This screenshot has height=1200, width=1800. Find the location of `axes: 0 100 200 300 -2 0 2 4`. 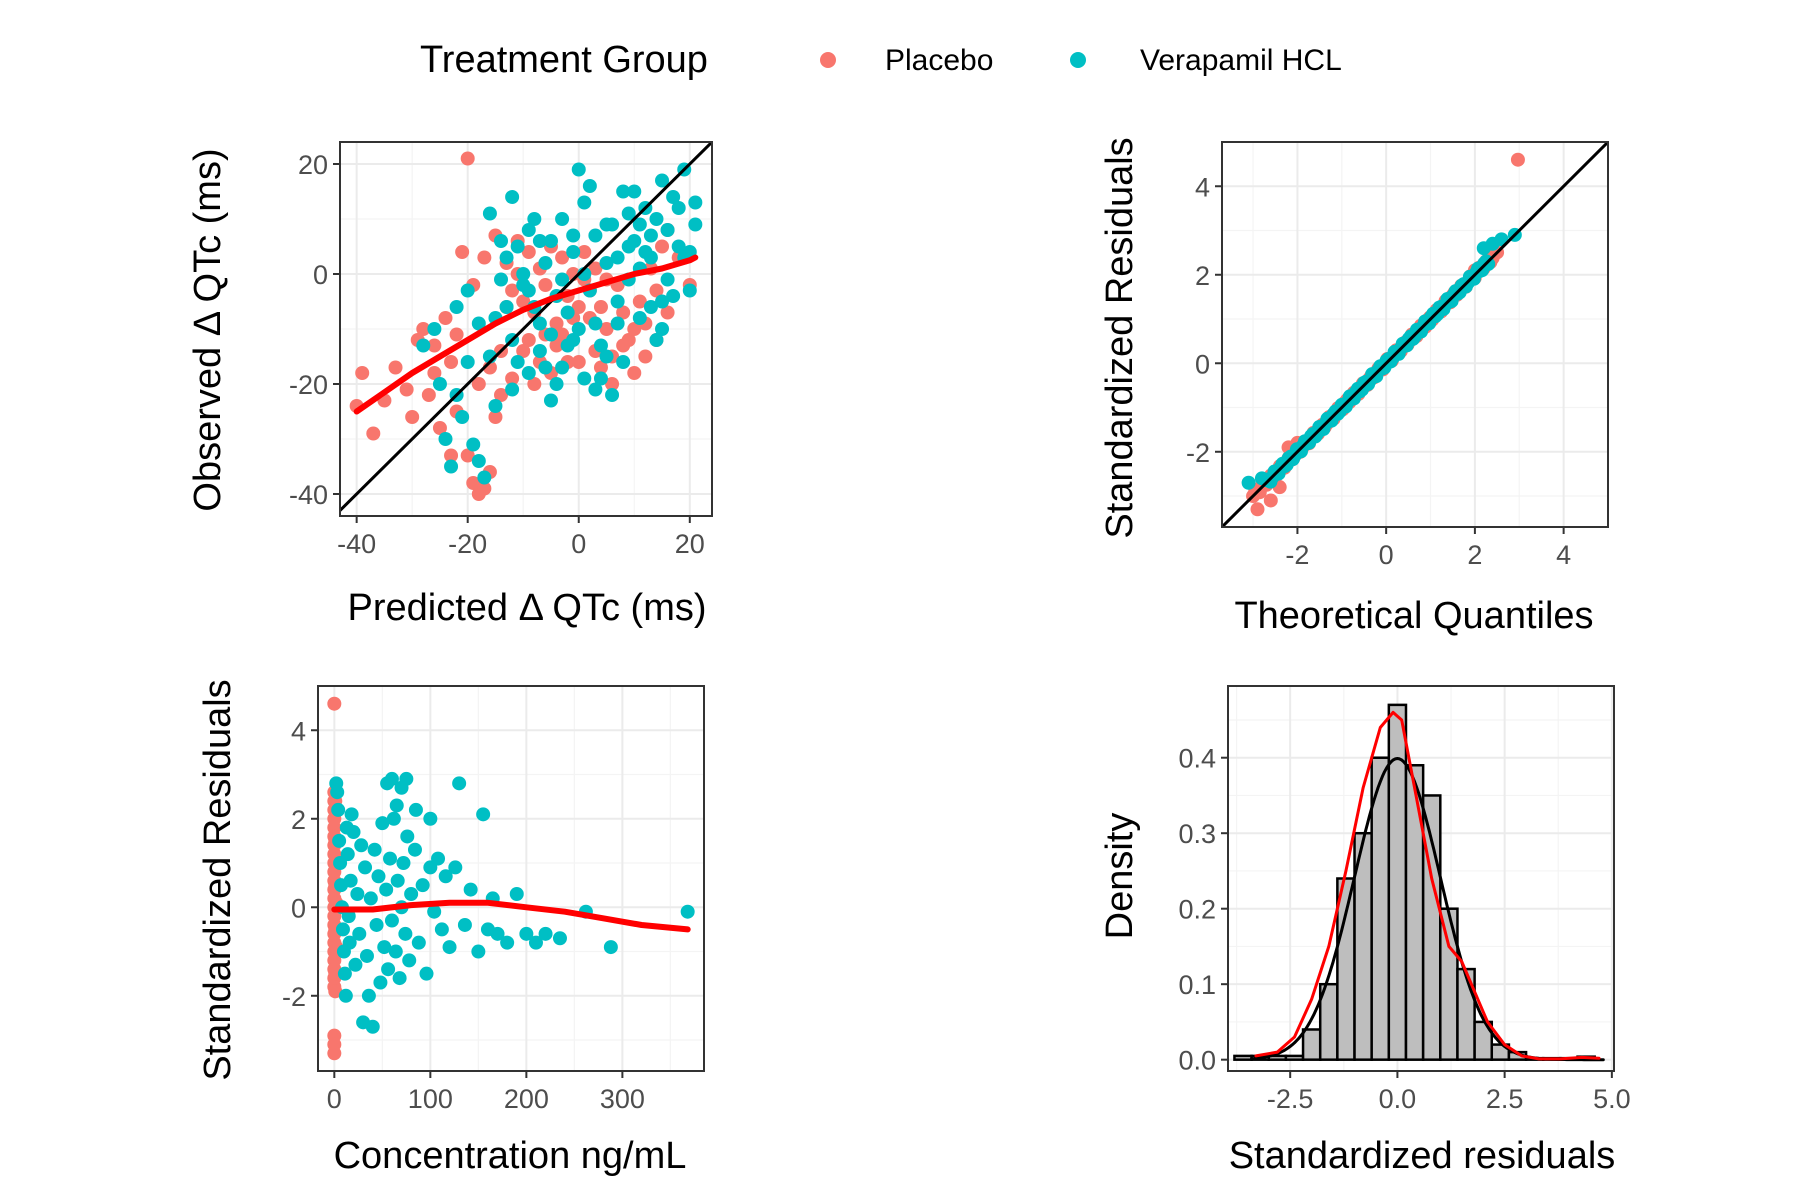

axes: 0 100 200 300 -2 0 2 4 is located at coordinates (493, 899).